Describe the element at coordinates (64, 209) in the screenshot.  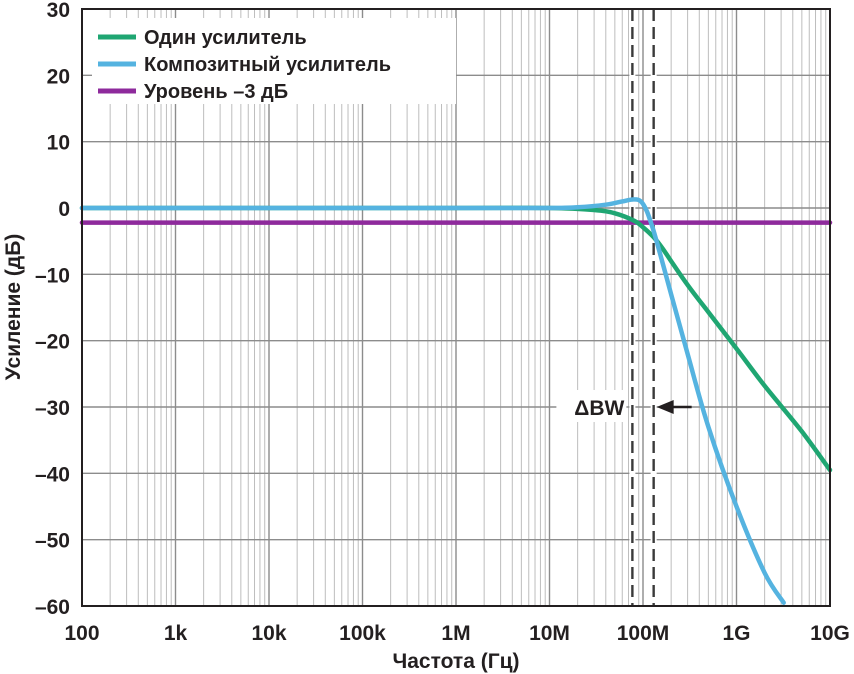
I see `y-tick-label: 0` at that location.